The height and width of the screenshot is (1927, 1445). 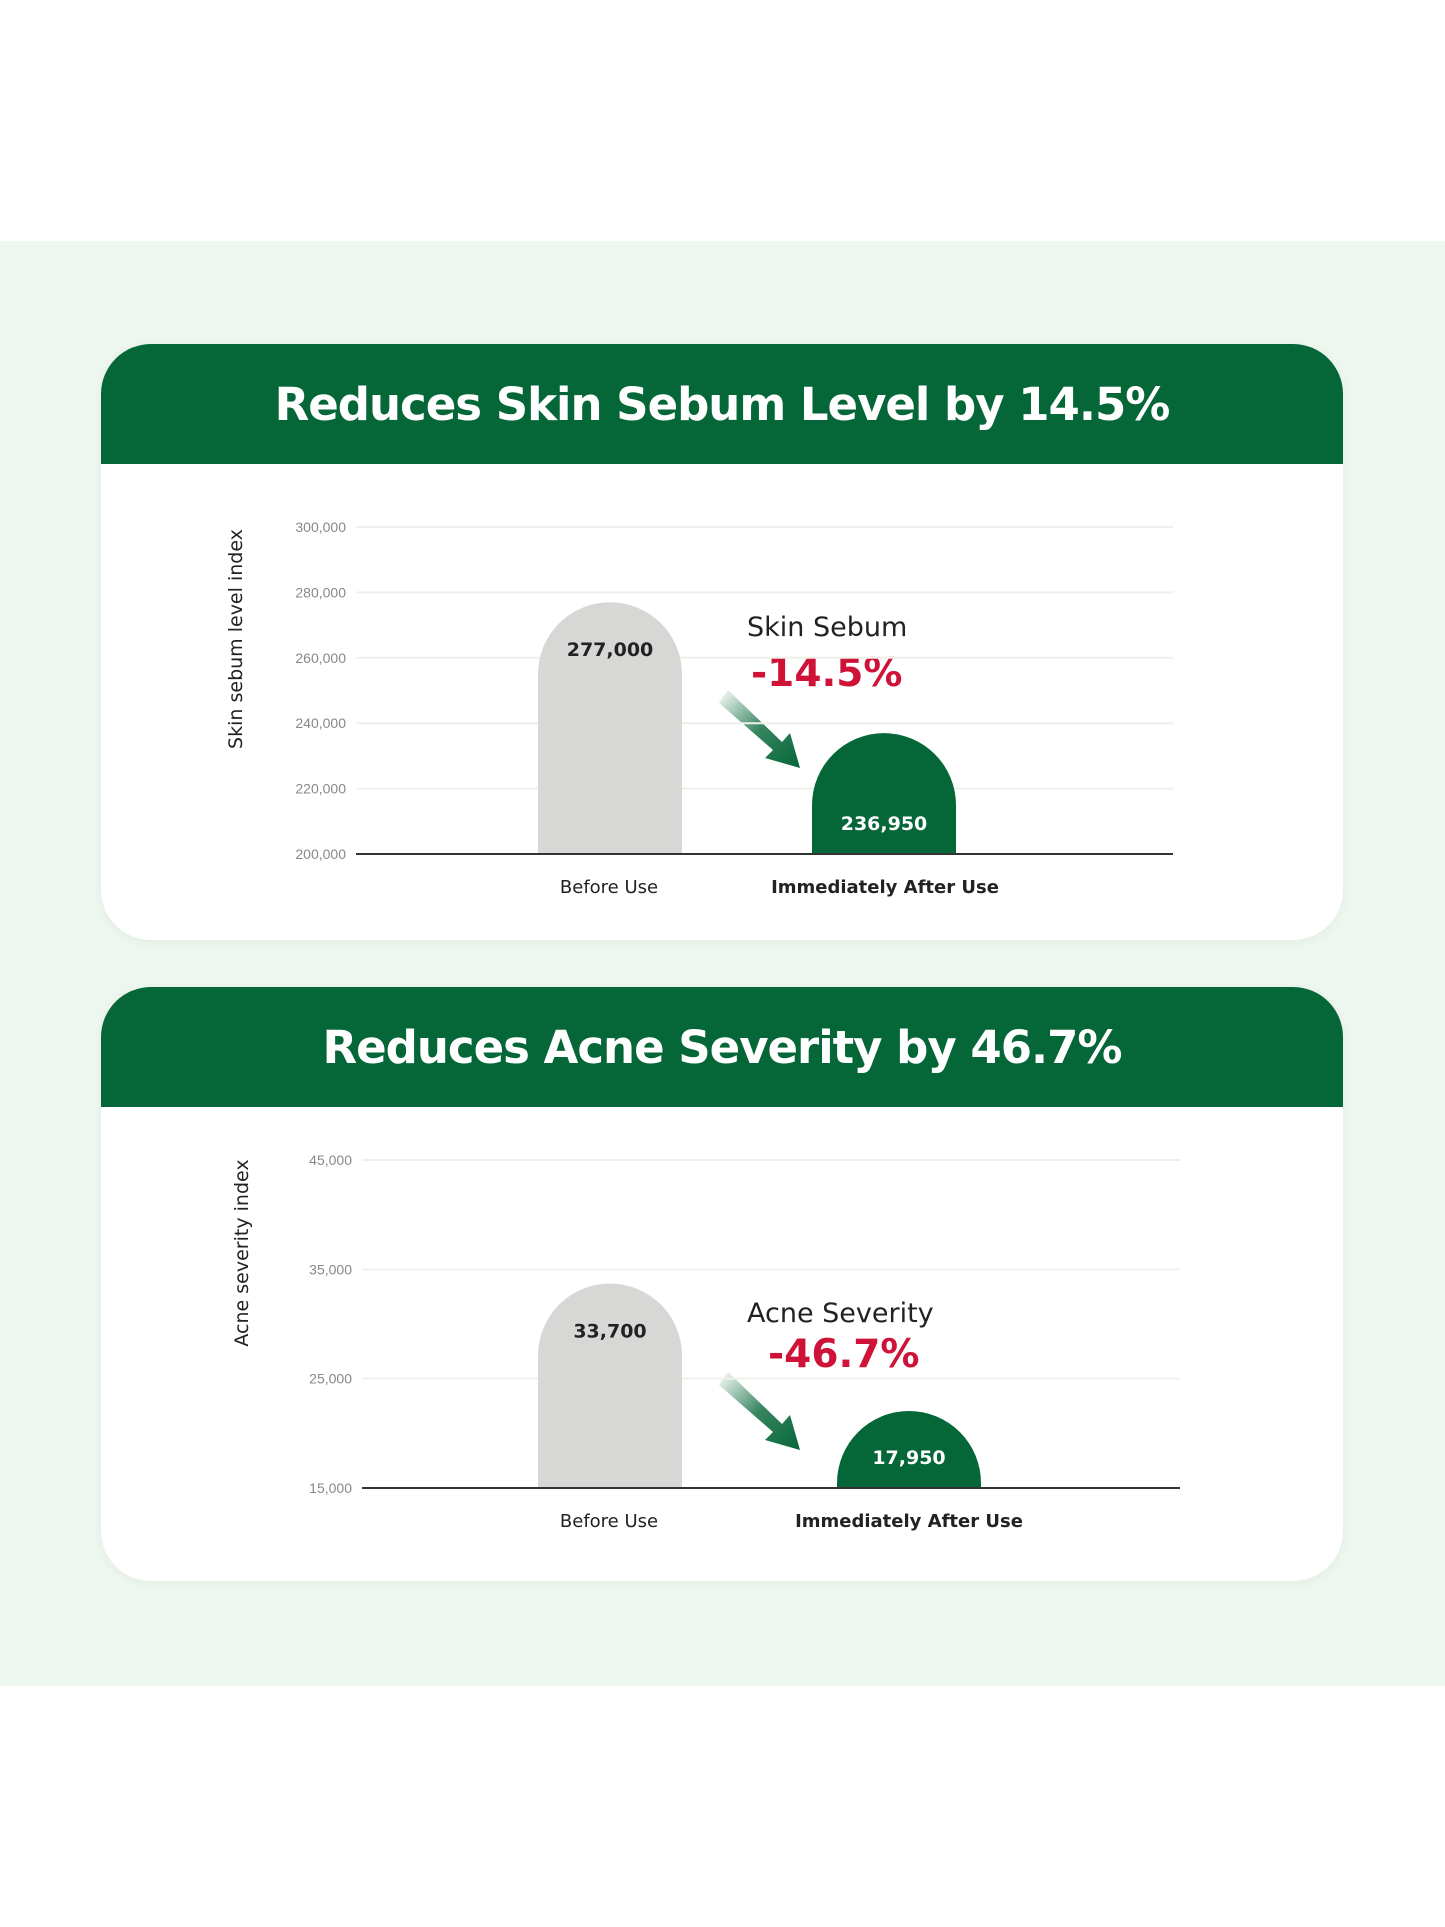 What do you see at coordinates (722, 404) in the screenshot?
I see `sebum-title: Reduces Skin Sebum Level by 14.5%` at bounding box center [722, 404].